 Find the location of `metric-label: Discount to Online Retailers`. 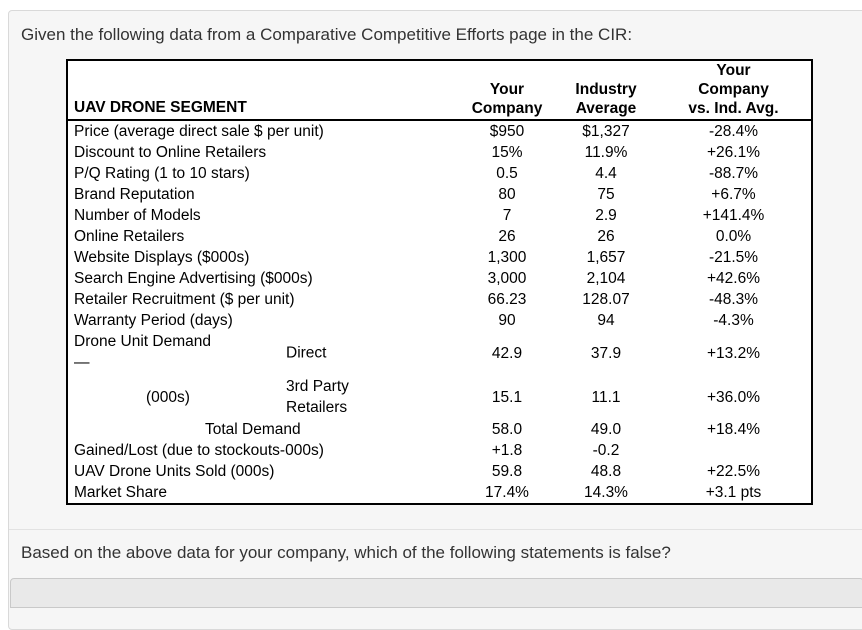

metric-label: Discount to Online Retailers is located at coordinates (170, 152).